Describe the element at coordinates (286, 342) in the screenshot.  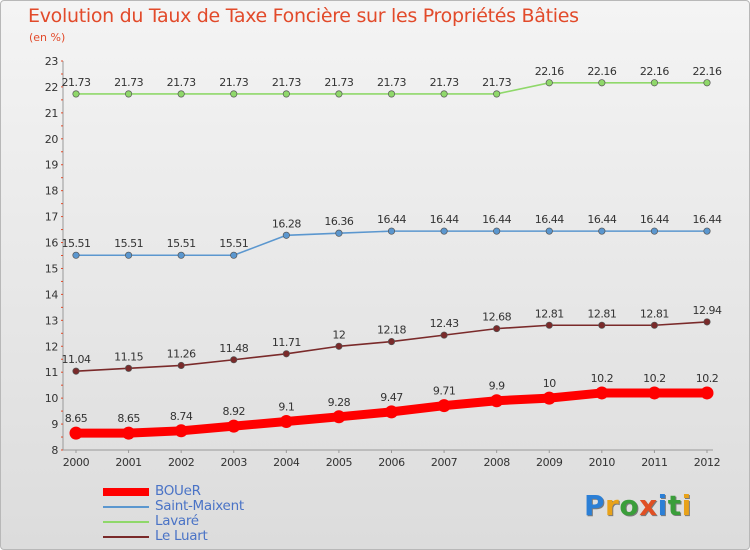
I see `data-label: 11.71` at that location.